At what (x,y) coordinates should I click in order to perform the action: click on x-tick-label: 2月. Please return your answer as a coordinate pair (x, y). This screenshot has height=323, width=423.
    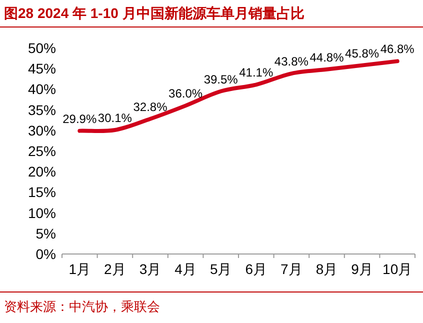
    Looking at the image, I should click on (115, 269).